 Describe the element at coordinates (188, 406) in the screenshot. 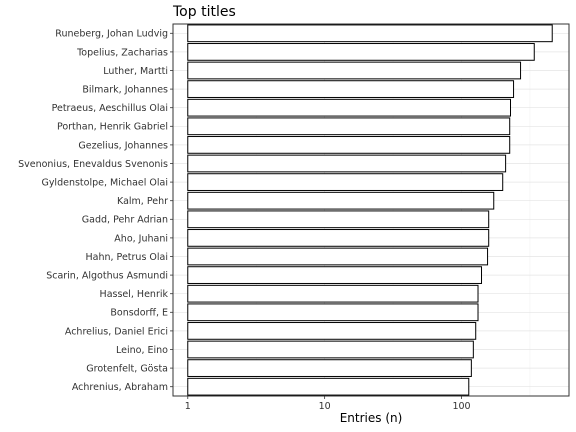

I see `x-tick-label: 1` at that location.